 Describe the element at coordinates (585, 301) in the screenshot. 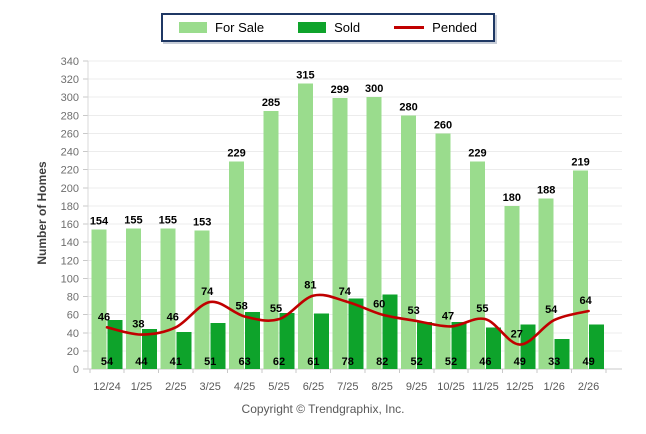

I see `value-label-pended: 64` at that location.